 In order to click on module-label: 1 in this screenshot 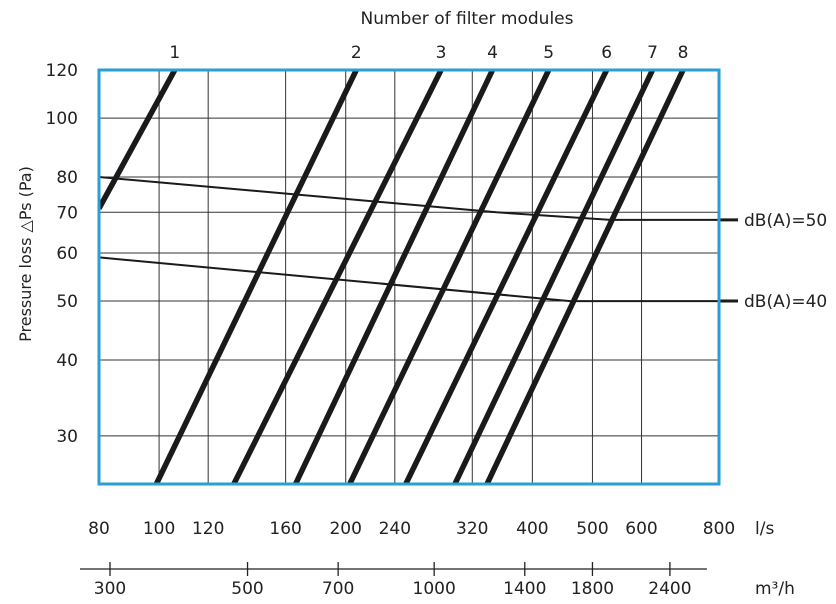, I will do `click(174, 53)`.